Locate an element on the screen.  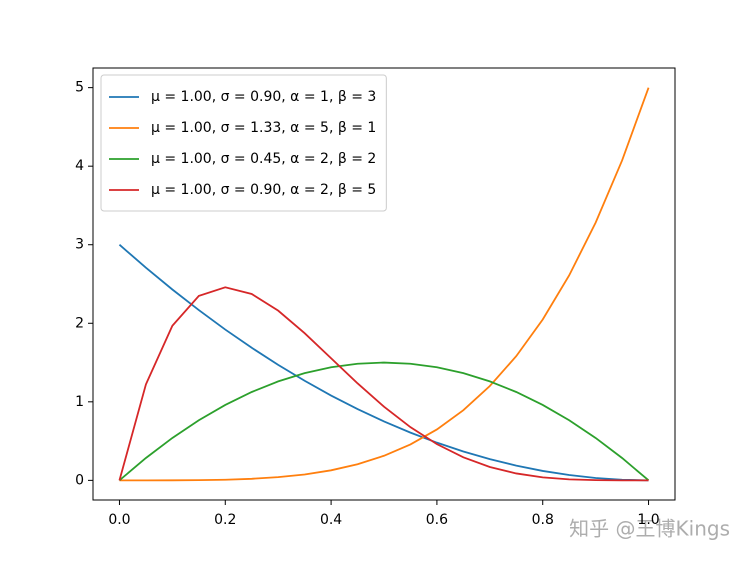
x-tick-label: 0.6 is located at coordinates (437, 520).